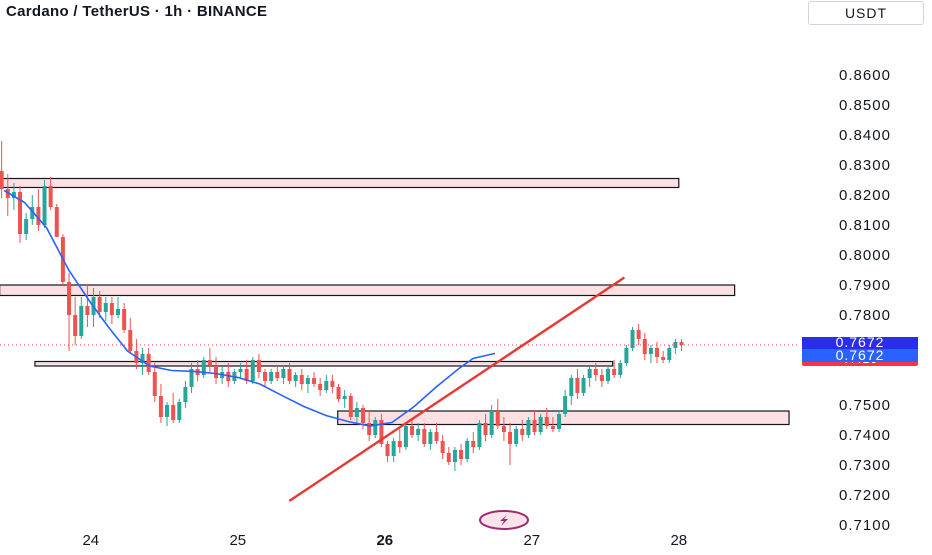 The height and width of the screenshot is (555, 932). I want to click on price-tick-label: 0.7800, so click(865, 315).